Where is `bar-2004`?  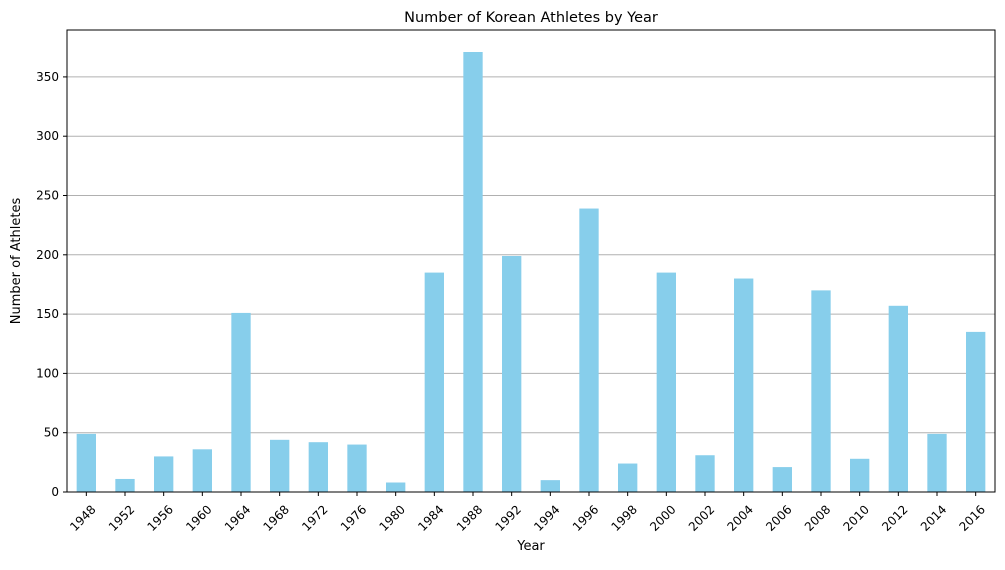 bar-2004 is located at coordinates (744, 385).